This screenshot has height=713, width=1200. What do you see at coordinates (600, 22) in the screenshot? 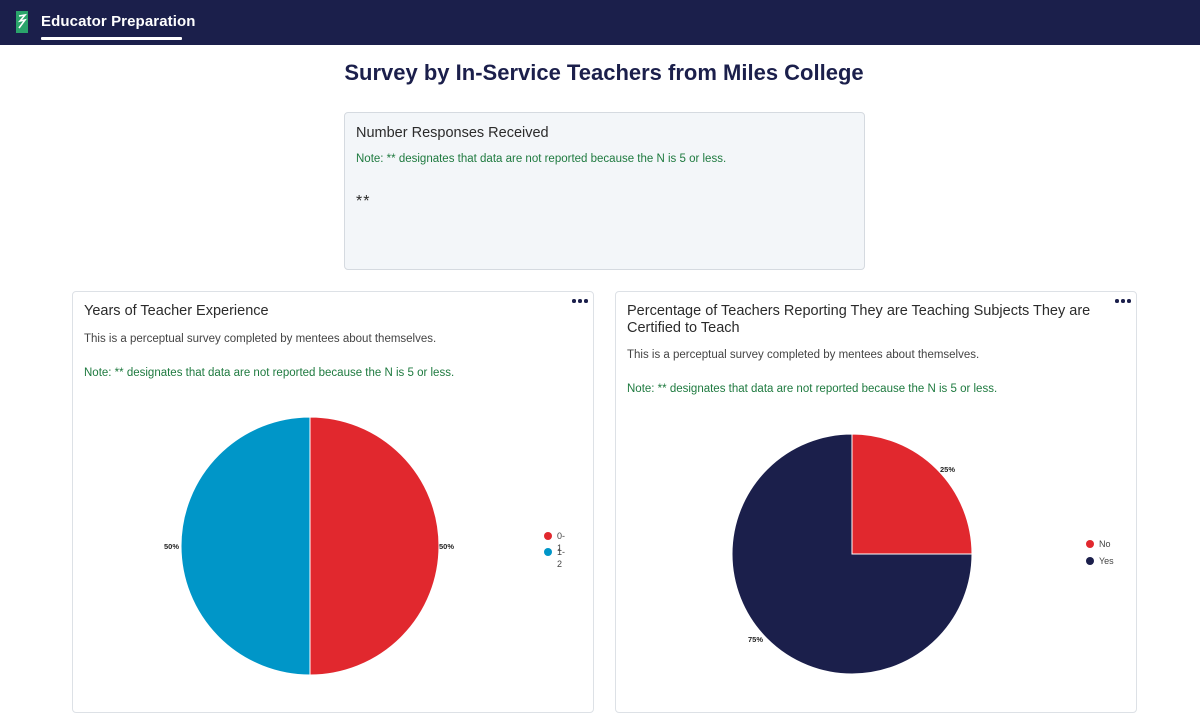
I see `top-navigation-bar: Educator Preparation` at bounding box center [600, 22].